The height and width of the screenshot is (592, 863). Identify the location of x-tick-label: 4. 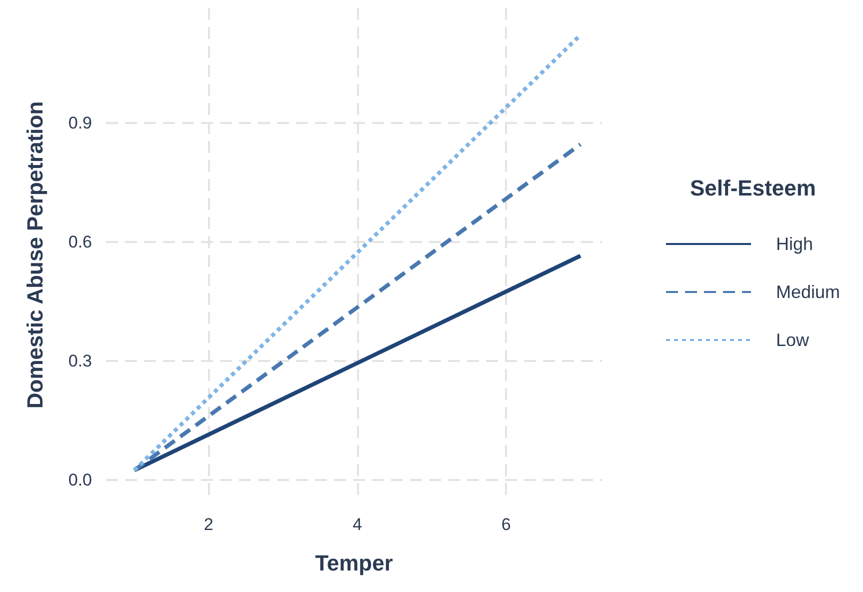
(357, 524).